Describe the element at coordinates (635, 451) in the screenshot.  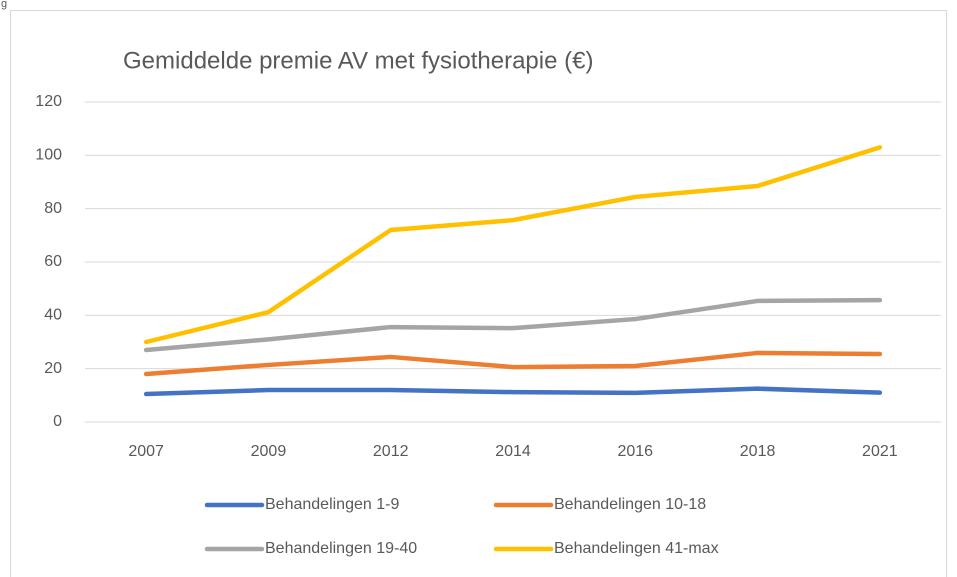
I see `x-tick-label: 2016` at that location.